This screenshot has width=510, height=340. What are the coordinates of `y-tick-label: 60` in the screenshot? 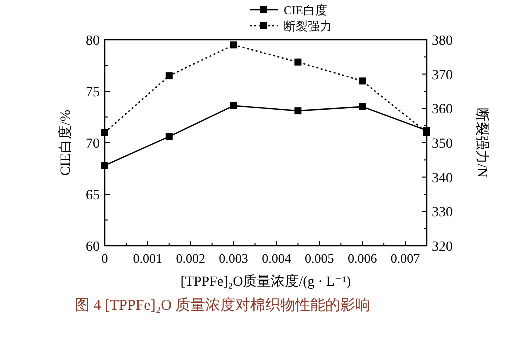 It's located at (93, 247).